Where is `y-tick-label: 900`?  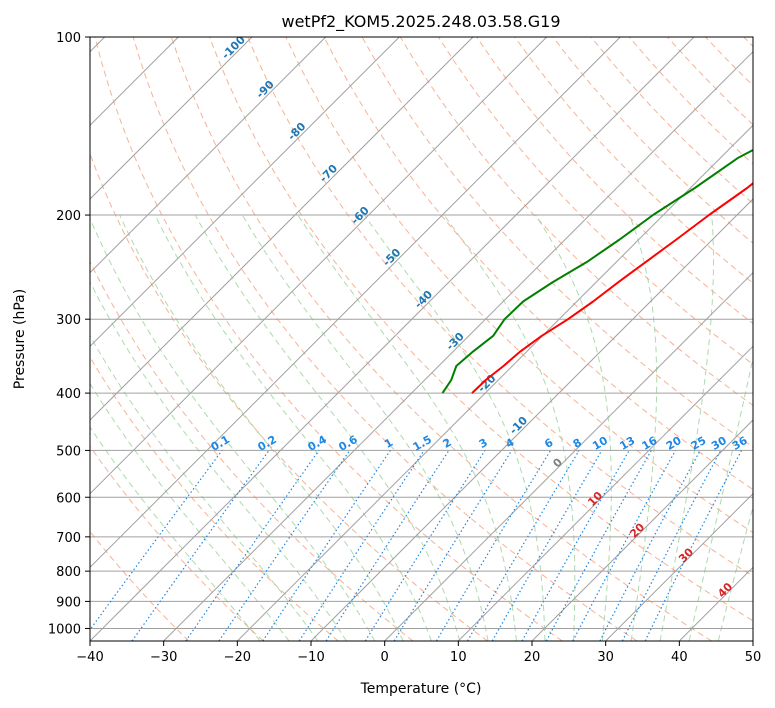
y-tick-label: 900 is located at coordinates (68, 602).